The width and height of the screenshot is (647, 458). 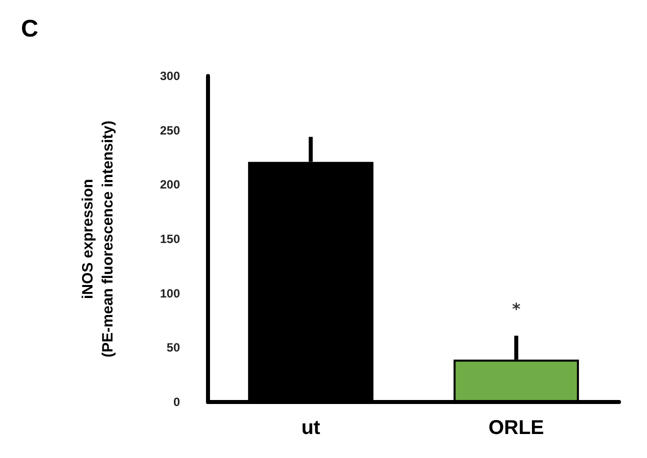 I want to click on y-tick-label: 150, so click(x=170, y=239).